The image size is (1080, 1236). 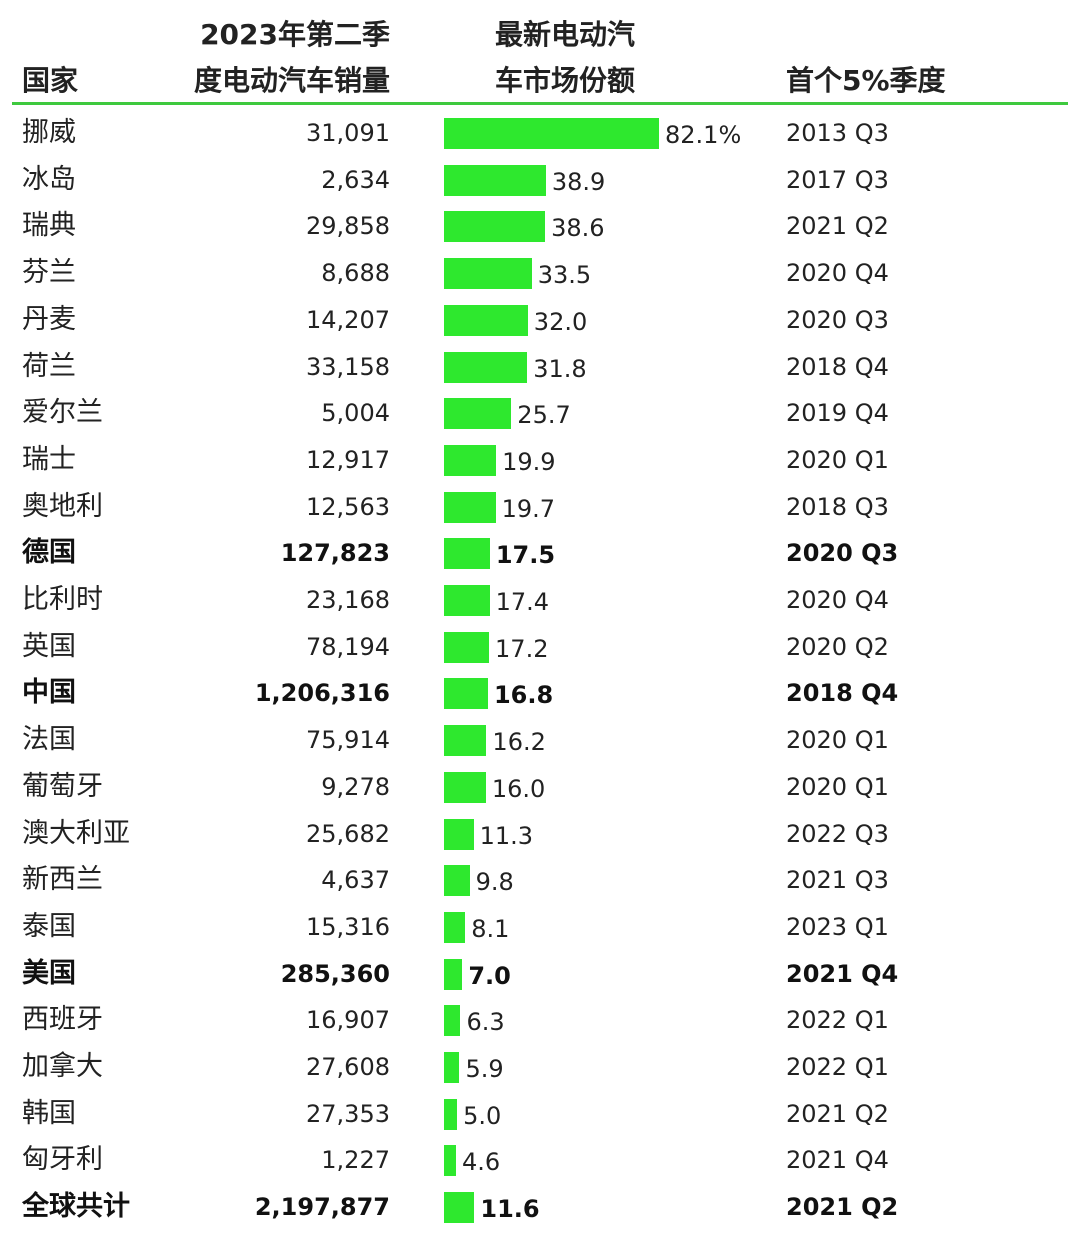 I want to click on share-label: 7.0, so click(x=489, y=975).